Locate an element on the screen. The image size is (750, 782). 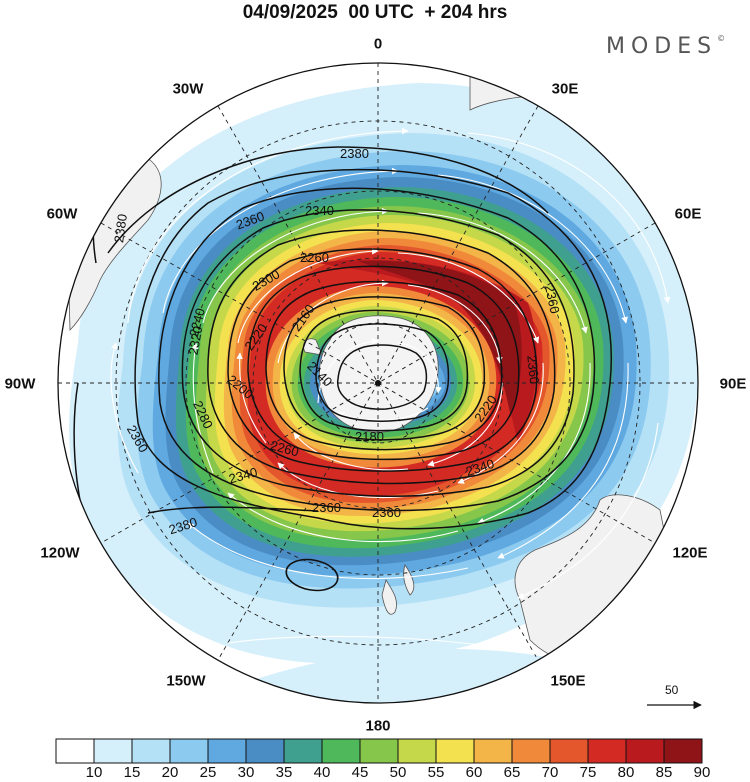
colorbar-tick-label: 90 is located at coordinates (702, 772).